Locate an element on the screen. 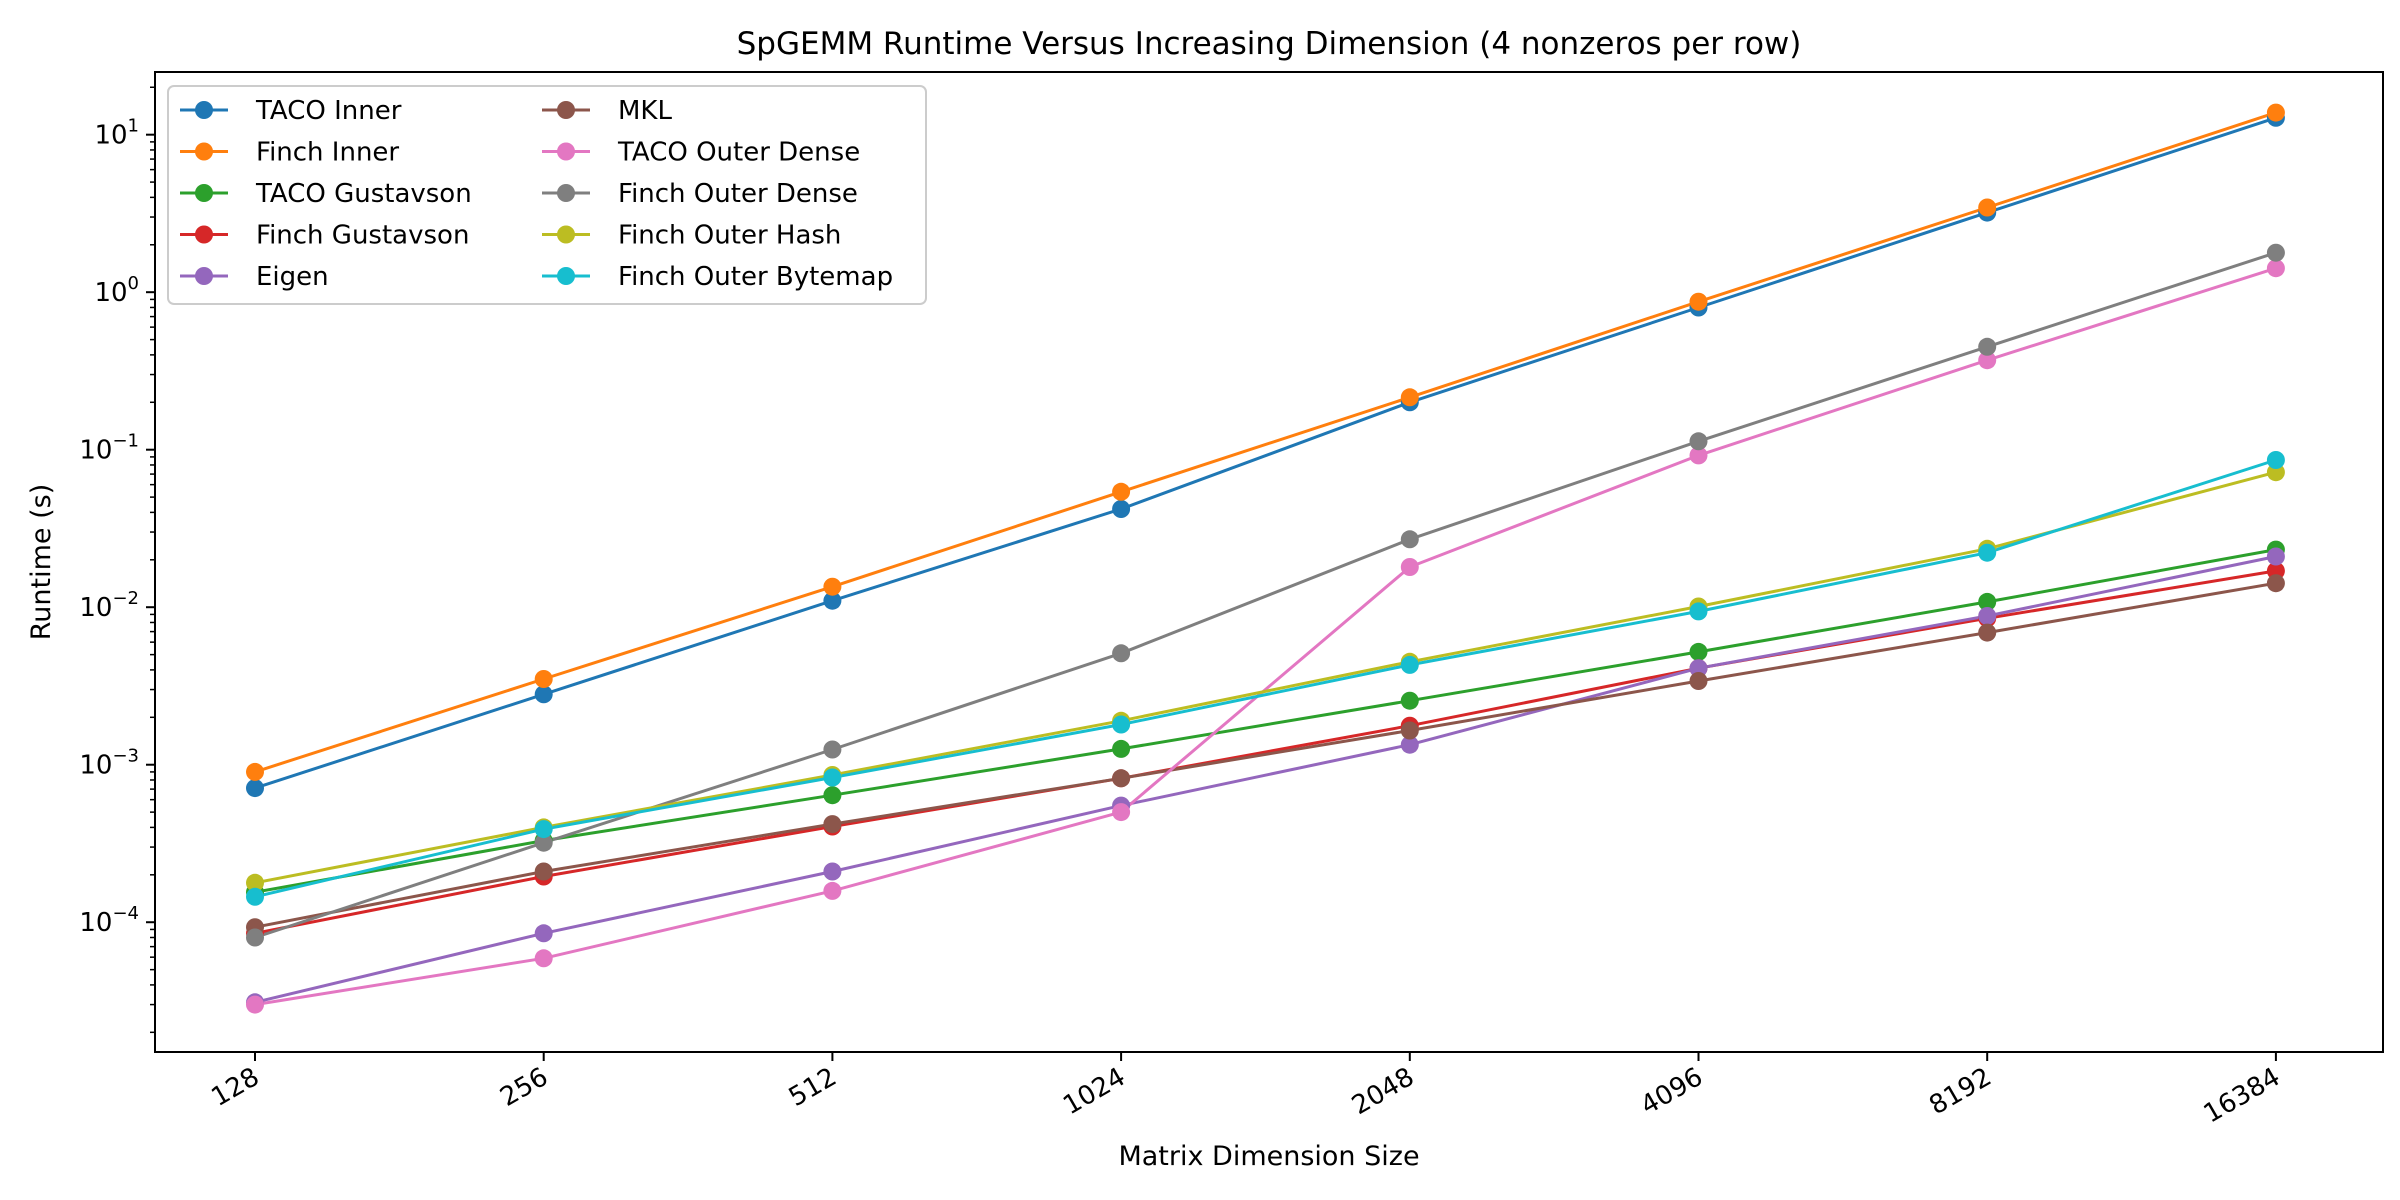 The height and width of the screenshot is (1200, 2400). point-finch-inner-2048 is located at coordinates (1409, 397).